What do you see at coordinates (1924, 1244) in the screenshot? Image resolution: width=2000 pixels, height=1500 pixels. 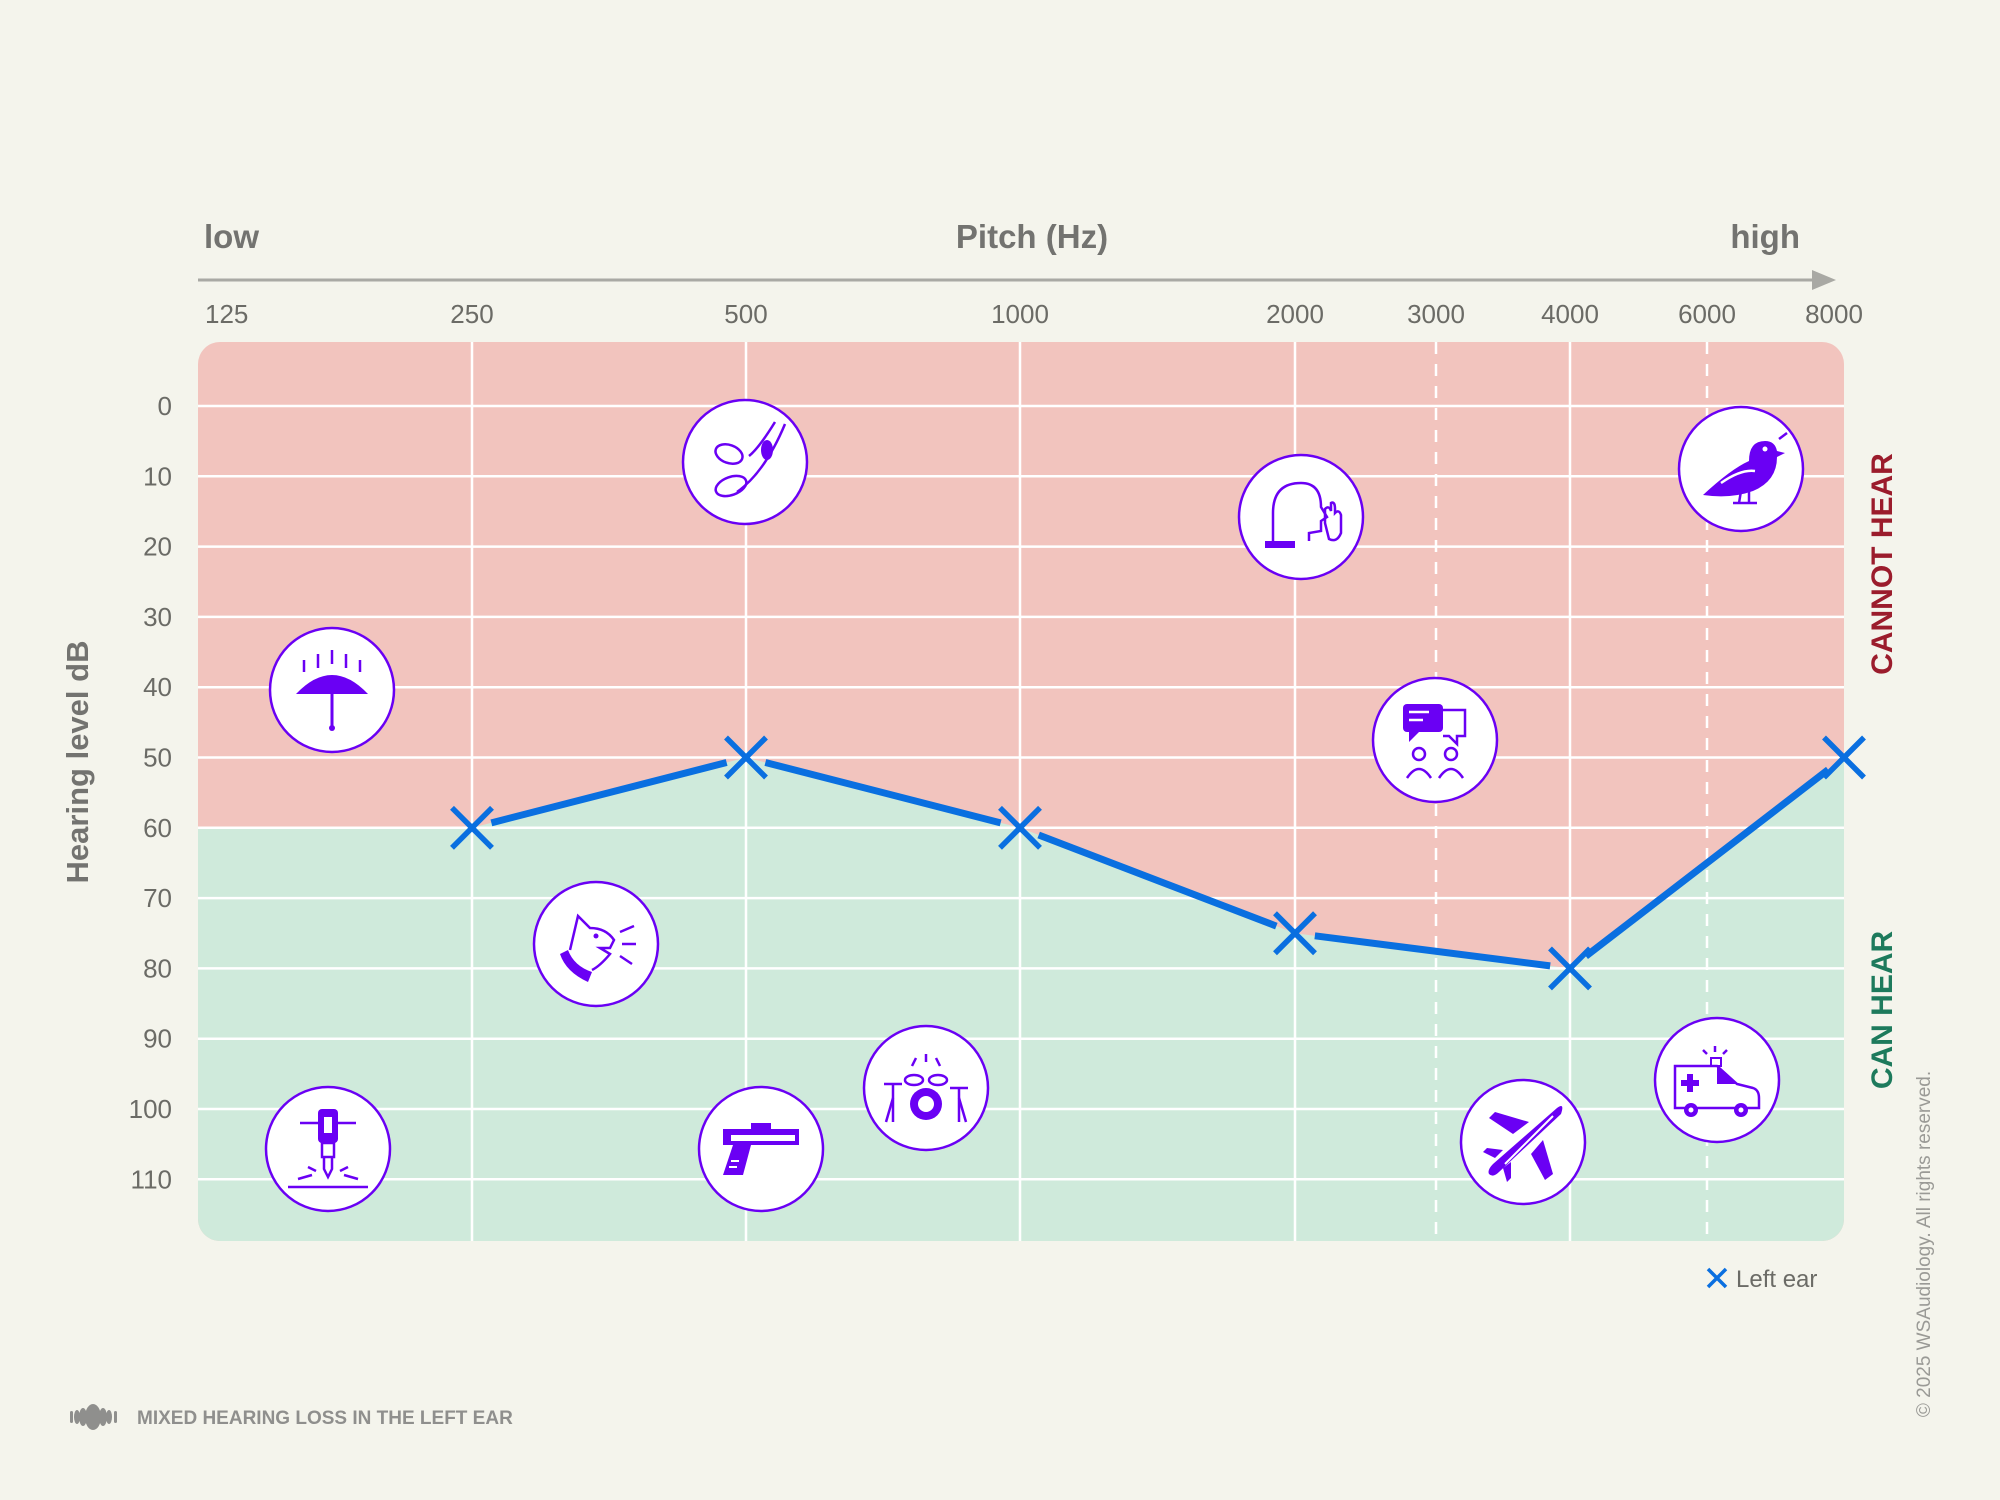 I see `copyright: © 2025 WSAudiology. All rights reserved.` at bounding box center [1924, 1244].